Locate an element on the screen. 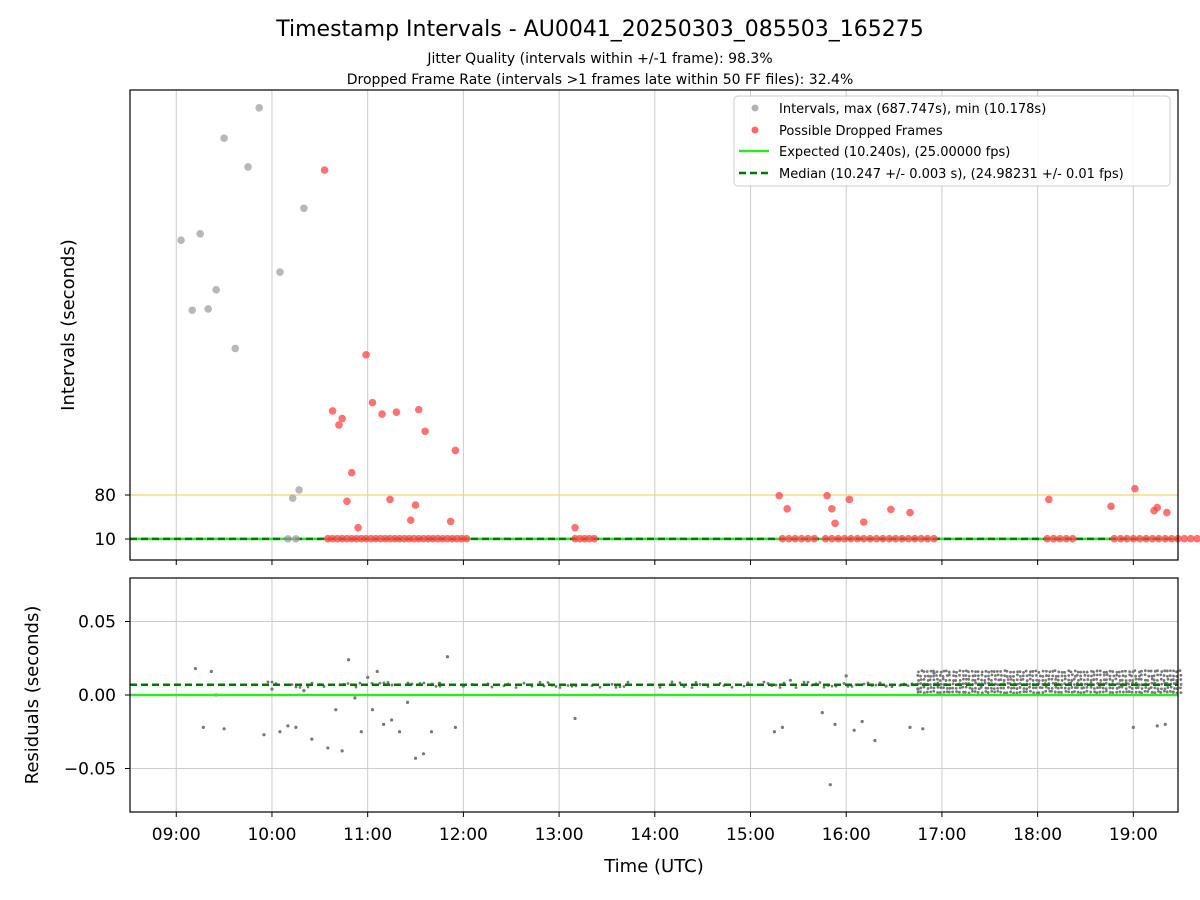 This screenshot has width=1200, height=900. residuals-points is located at coordinates (688, 721).